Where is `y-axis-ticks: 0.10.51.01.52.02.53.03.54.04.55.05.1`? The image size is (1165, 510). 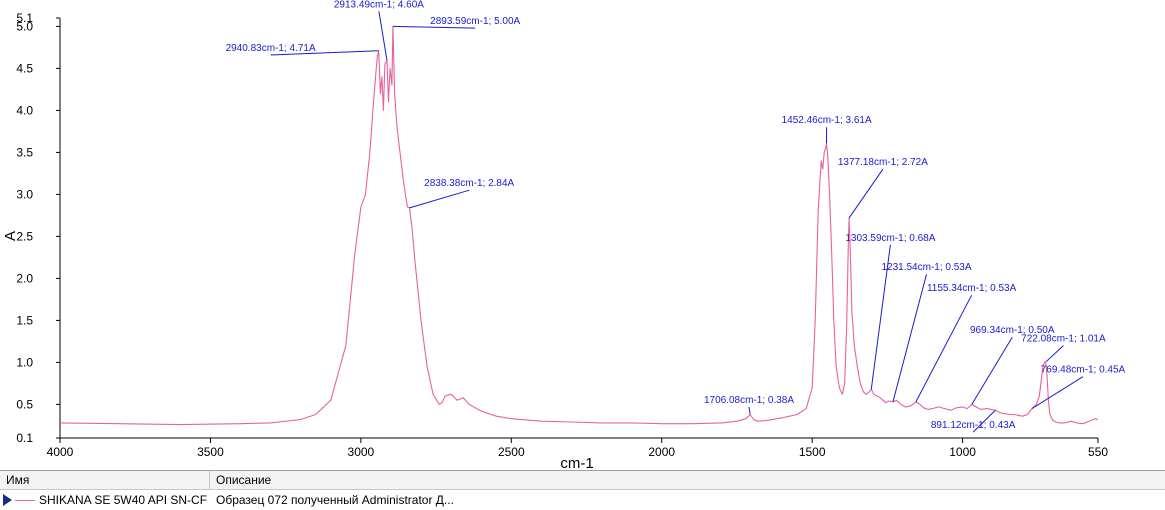
y-axis-ticks: 0.10.51.01.52.02.53.03.54.04.55.05.1 is located at coordinates (38, 228).